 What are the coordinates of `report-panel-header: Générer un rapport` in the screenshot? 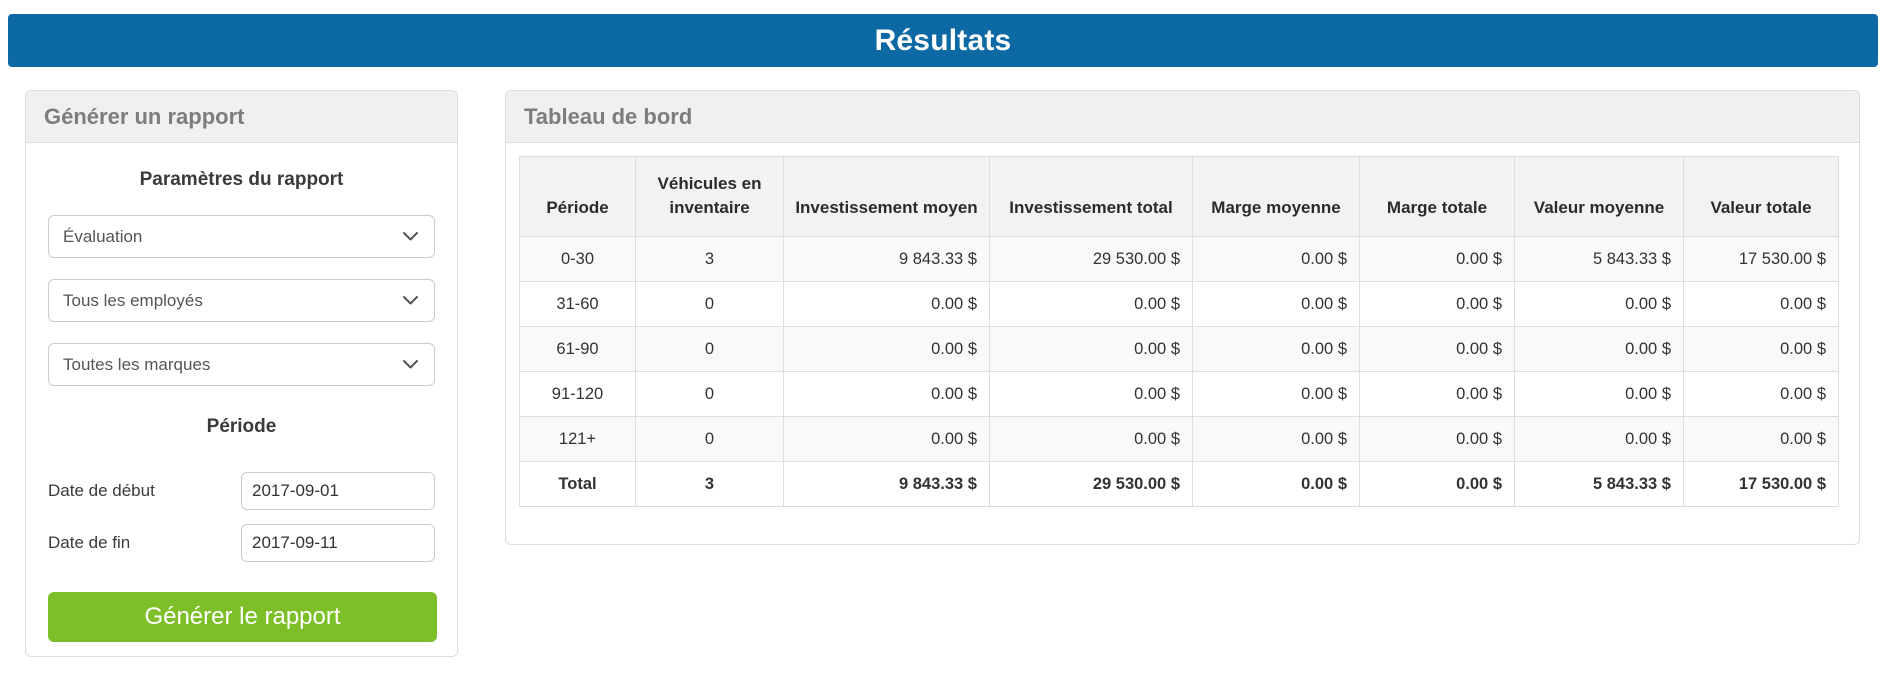 It's located at (241, 117).